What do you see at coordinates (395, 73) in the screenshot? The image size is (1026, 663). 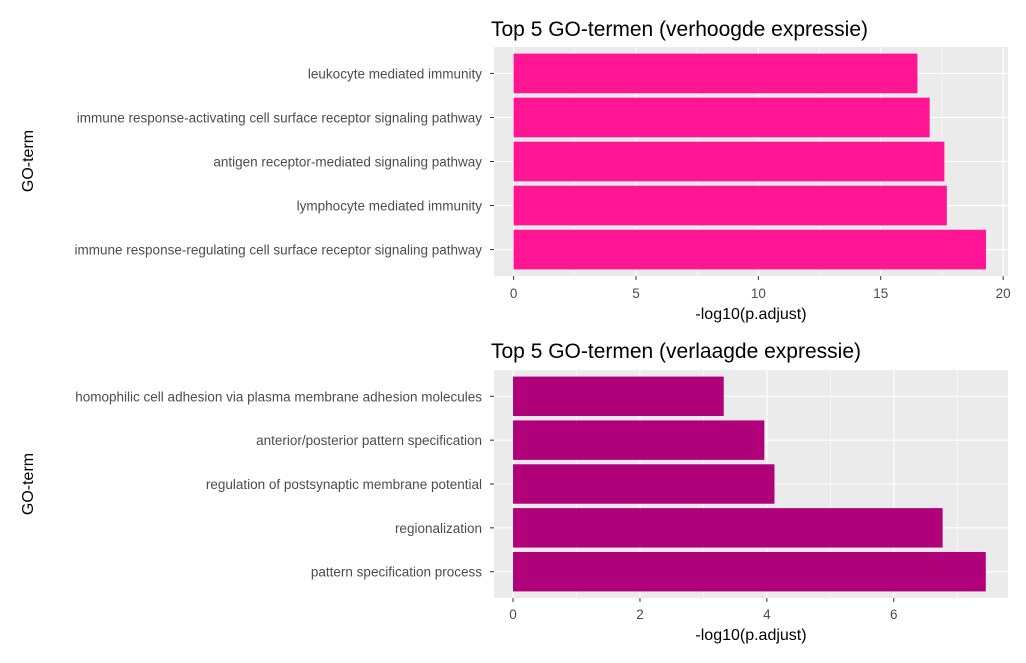 I see `category-label: leukocyte mediated immunity` at bounding box center [395, 73].